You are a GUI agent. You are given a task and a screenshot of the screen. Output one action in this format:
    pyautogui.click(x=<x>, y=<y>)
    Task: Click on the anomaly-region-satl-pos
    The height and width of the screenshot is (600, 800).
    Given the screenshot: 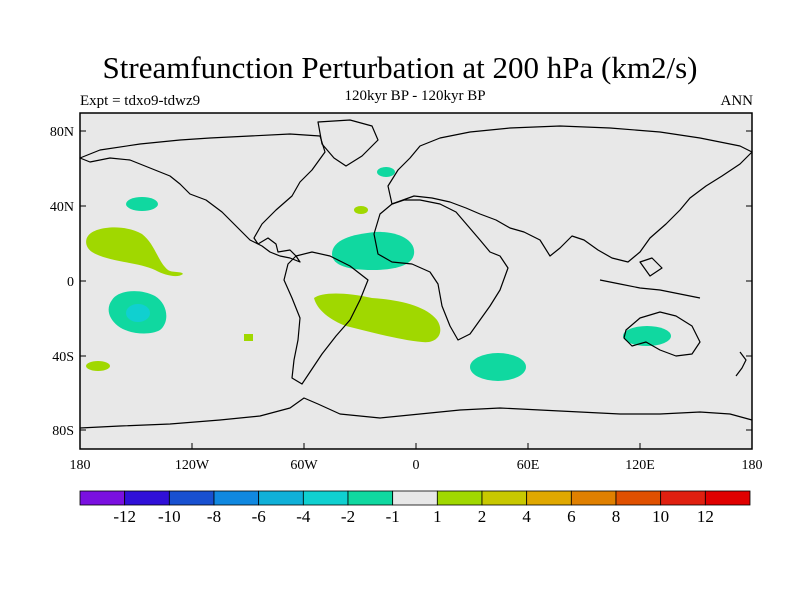 What is the action you would take?
    pyautogui.click(x=377, y=318)
    